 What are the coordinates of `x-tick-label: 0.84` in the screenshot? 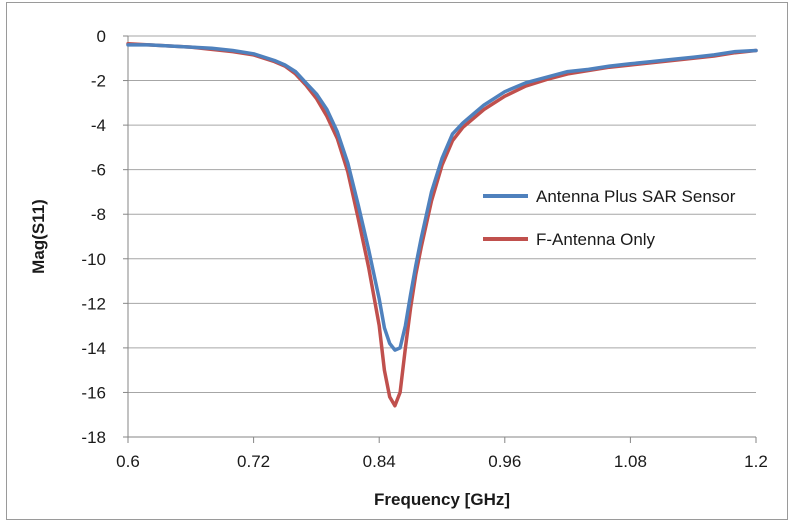 It's located at (379, 461).